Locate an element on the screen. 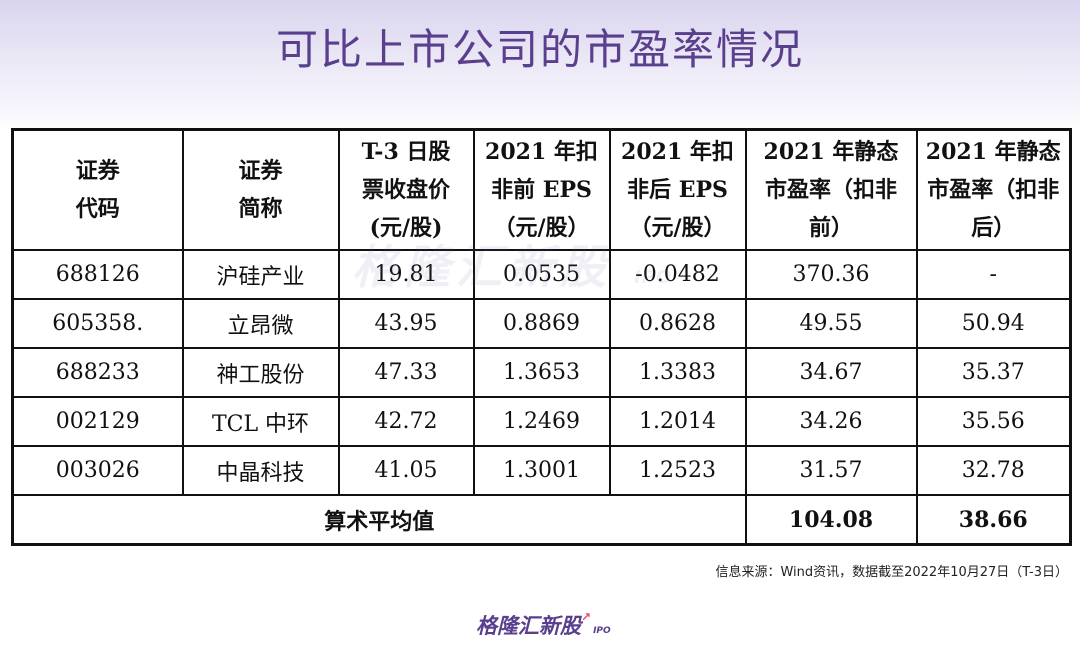  header-code: 证券 代码 is located at coordinates (97, 189).